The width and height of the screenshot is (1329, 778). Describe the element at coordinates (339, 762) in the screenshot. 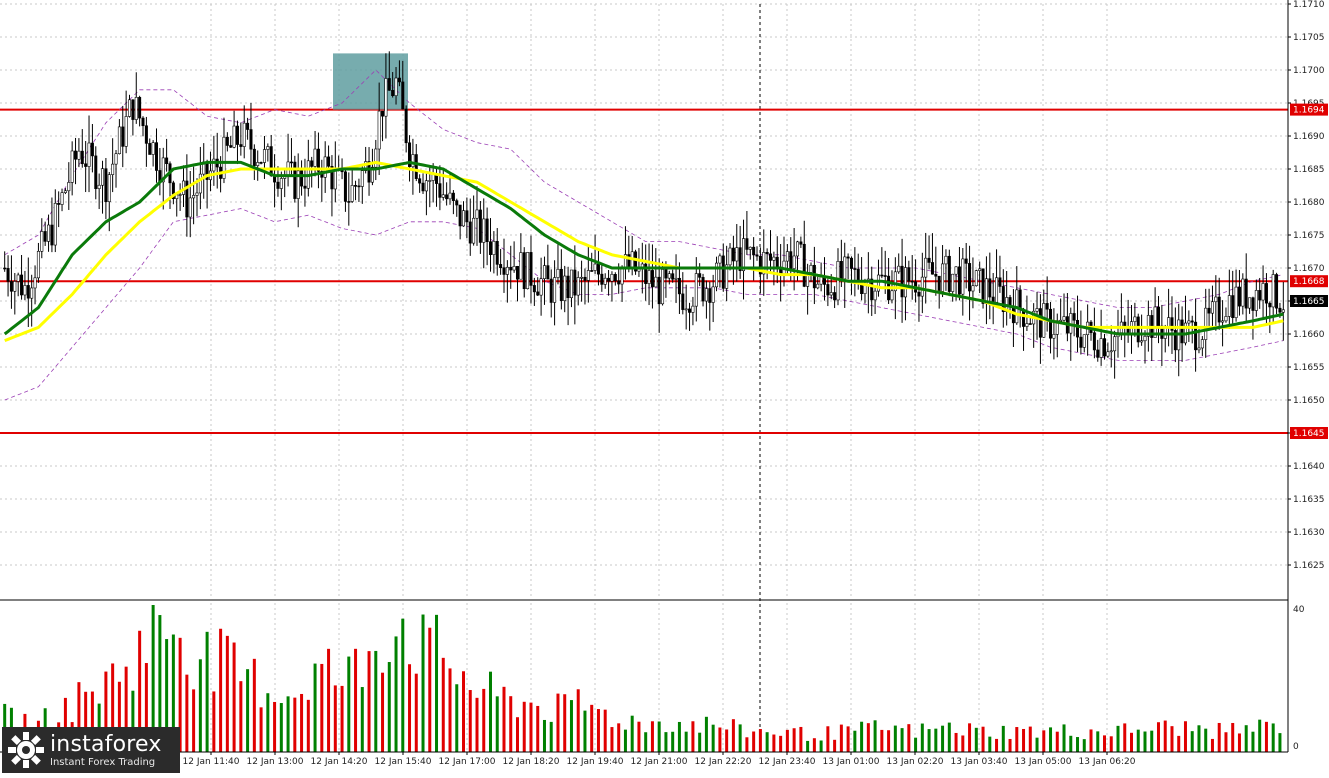

I see `time-tick-label: 12 Jan 14:20` at that location.